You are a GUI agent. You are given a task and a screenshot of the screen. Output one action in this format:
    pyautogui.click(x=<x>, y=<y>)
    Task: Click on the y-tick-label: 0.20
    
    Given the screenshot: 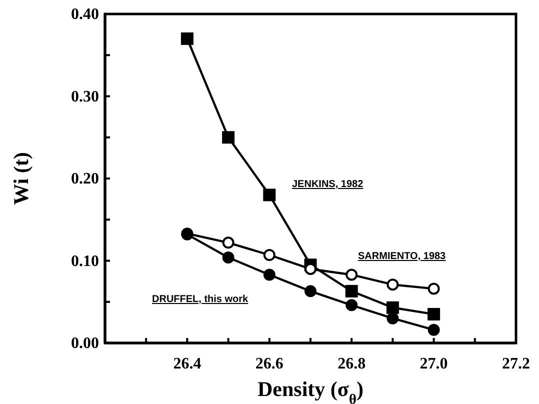 What is the action you would take?
    pyautogui.click(x=85, y=179)
    